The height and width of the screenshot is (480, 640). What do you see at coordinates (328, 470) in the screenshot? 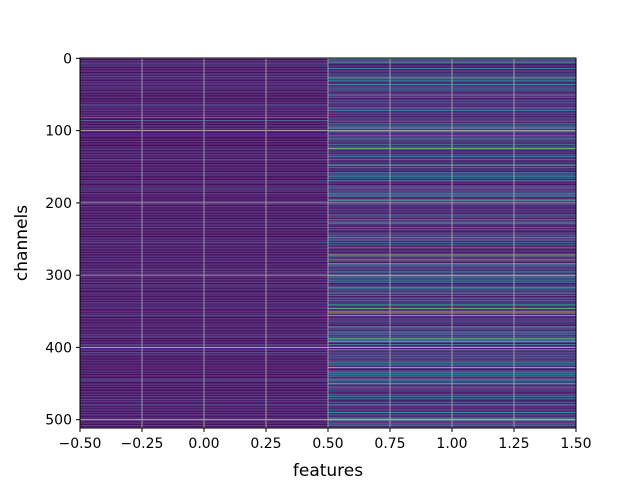
I see `x-axis-label: features` at bounding box center [328, 470].